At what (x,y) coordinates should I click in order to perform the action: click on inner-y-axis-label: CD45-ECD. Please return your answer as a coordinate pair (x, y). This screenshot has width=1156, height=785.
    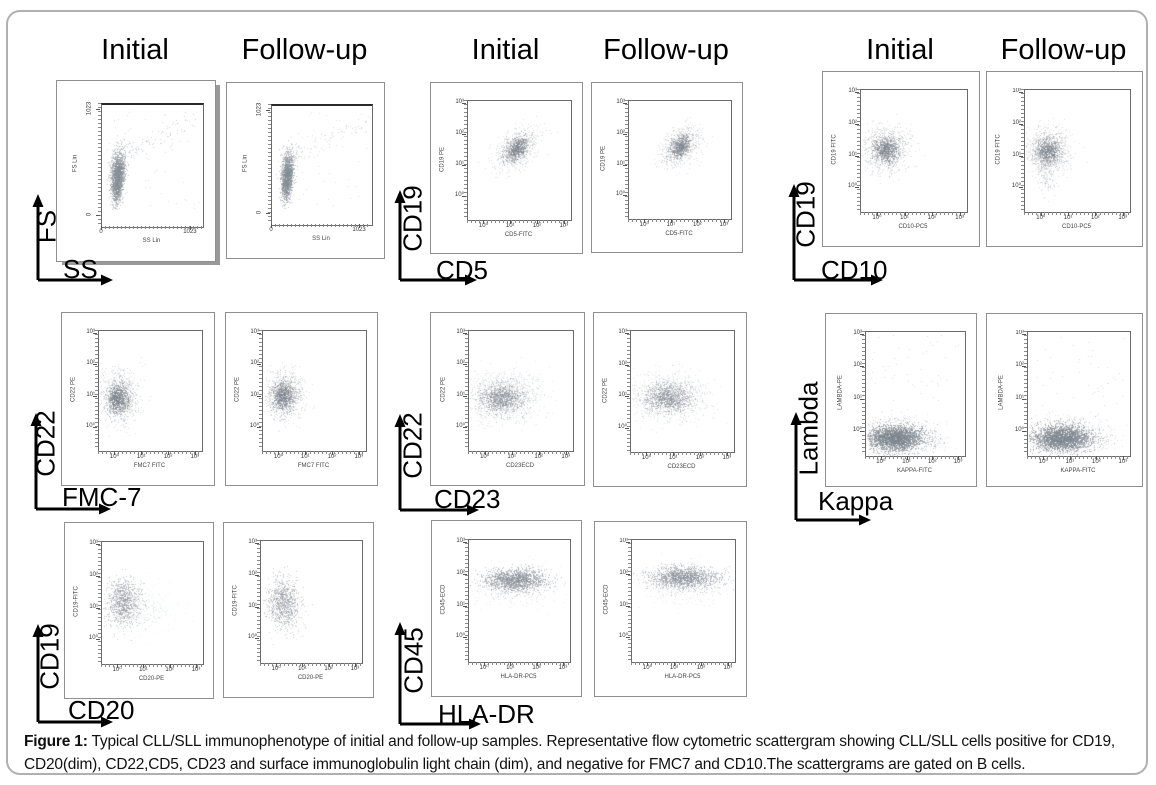
    Looking at the image, I should click on (606, 599).